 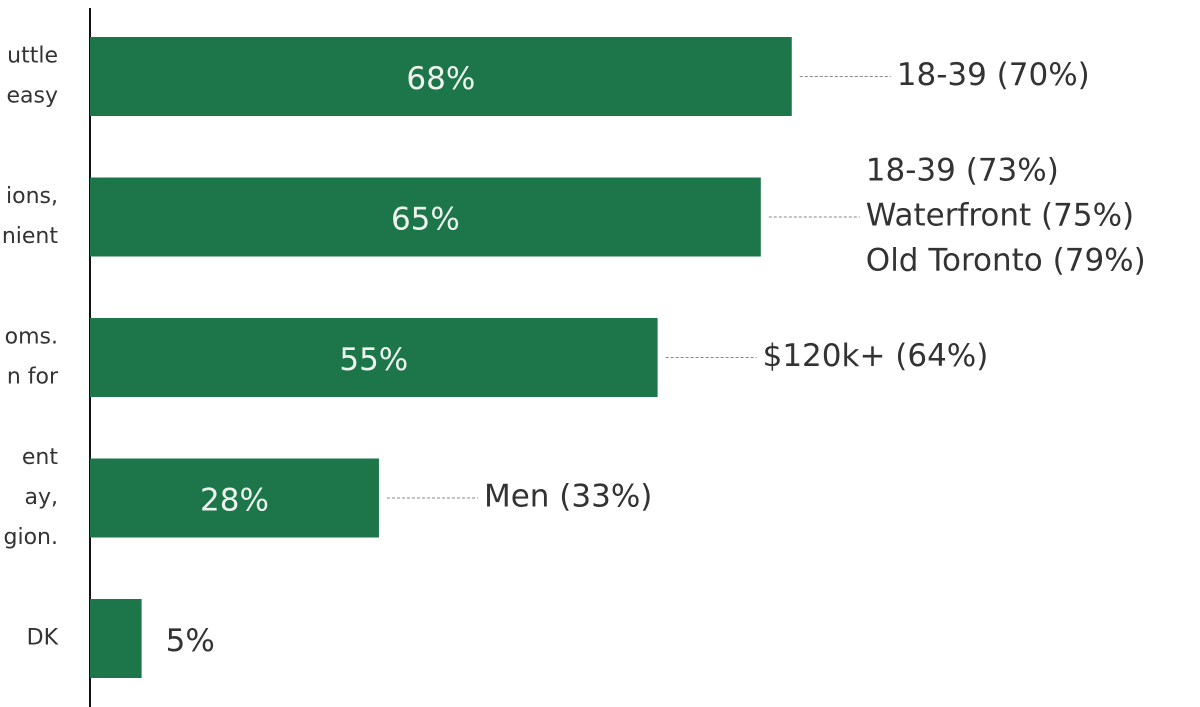 What do you see at coordinates (32, 196) in the screenshot?
I see `category-label: ions,` at bounding box center [32, 196].